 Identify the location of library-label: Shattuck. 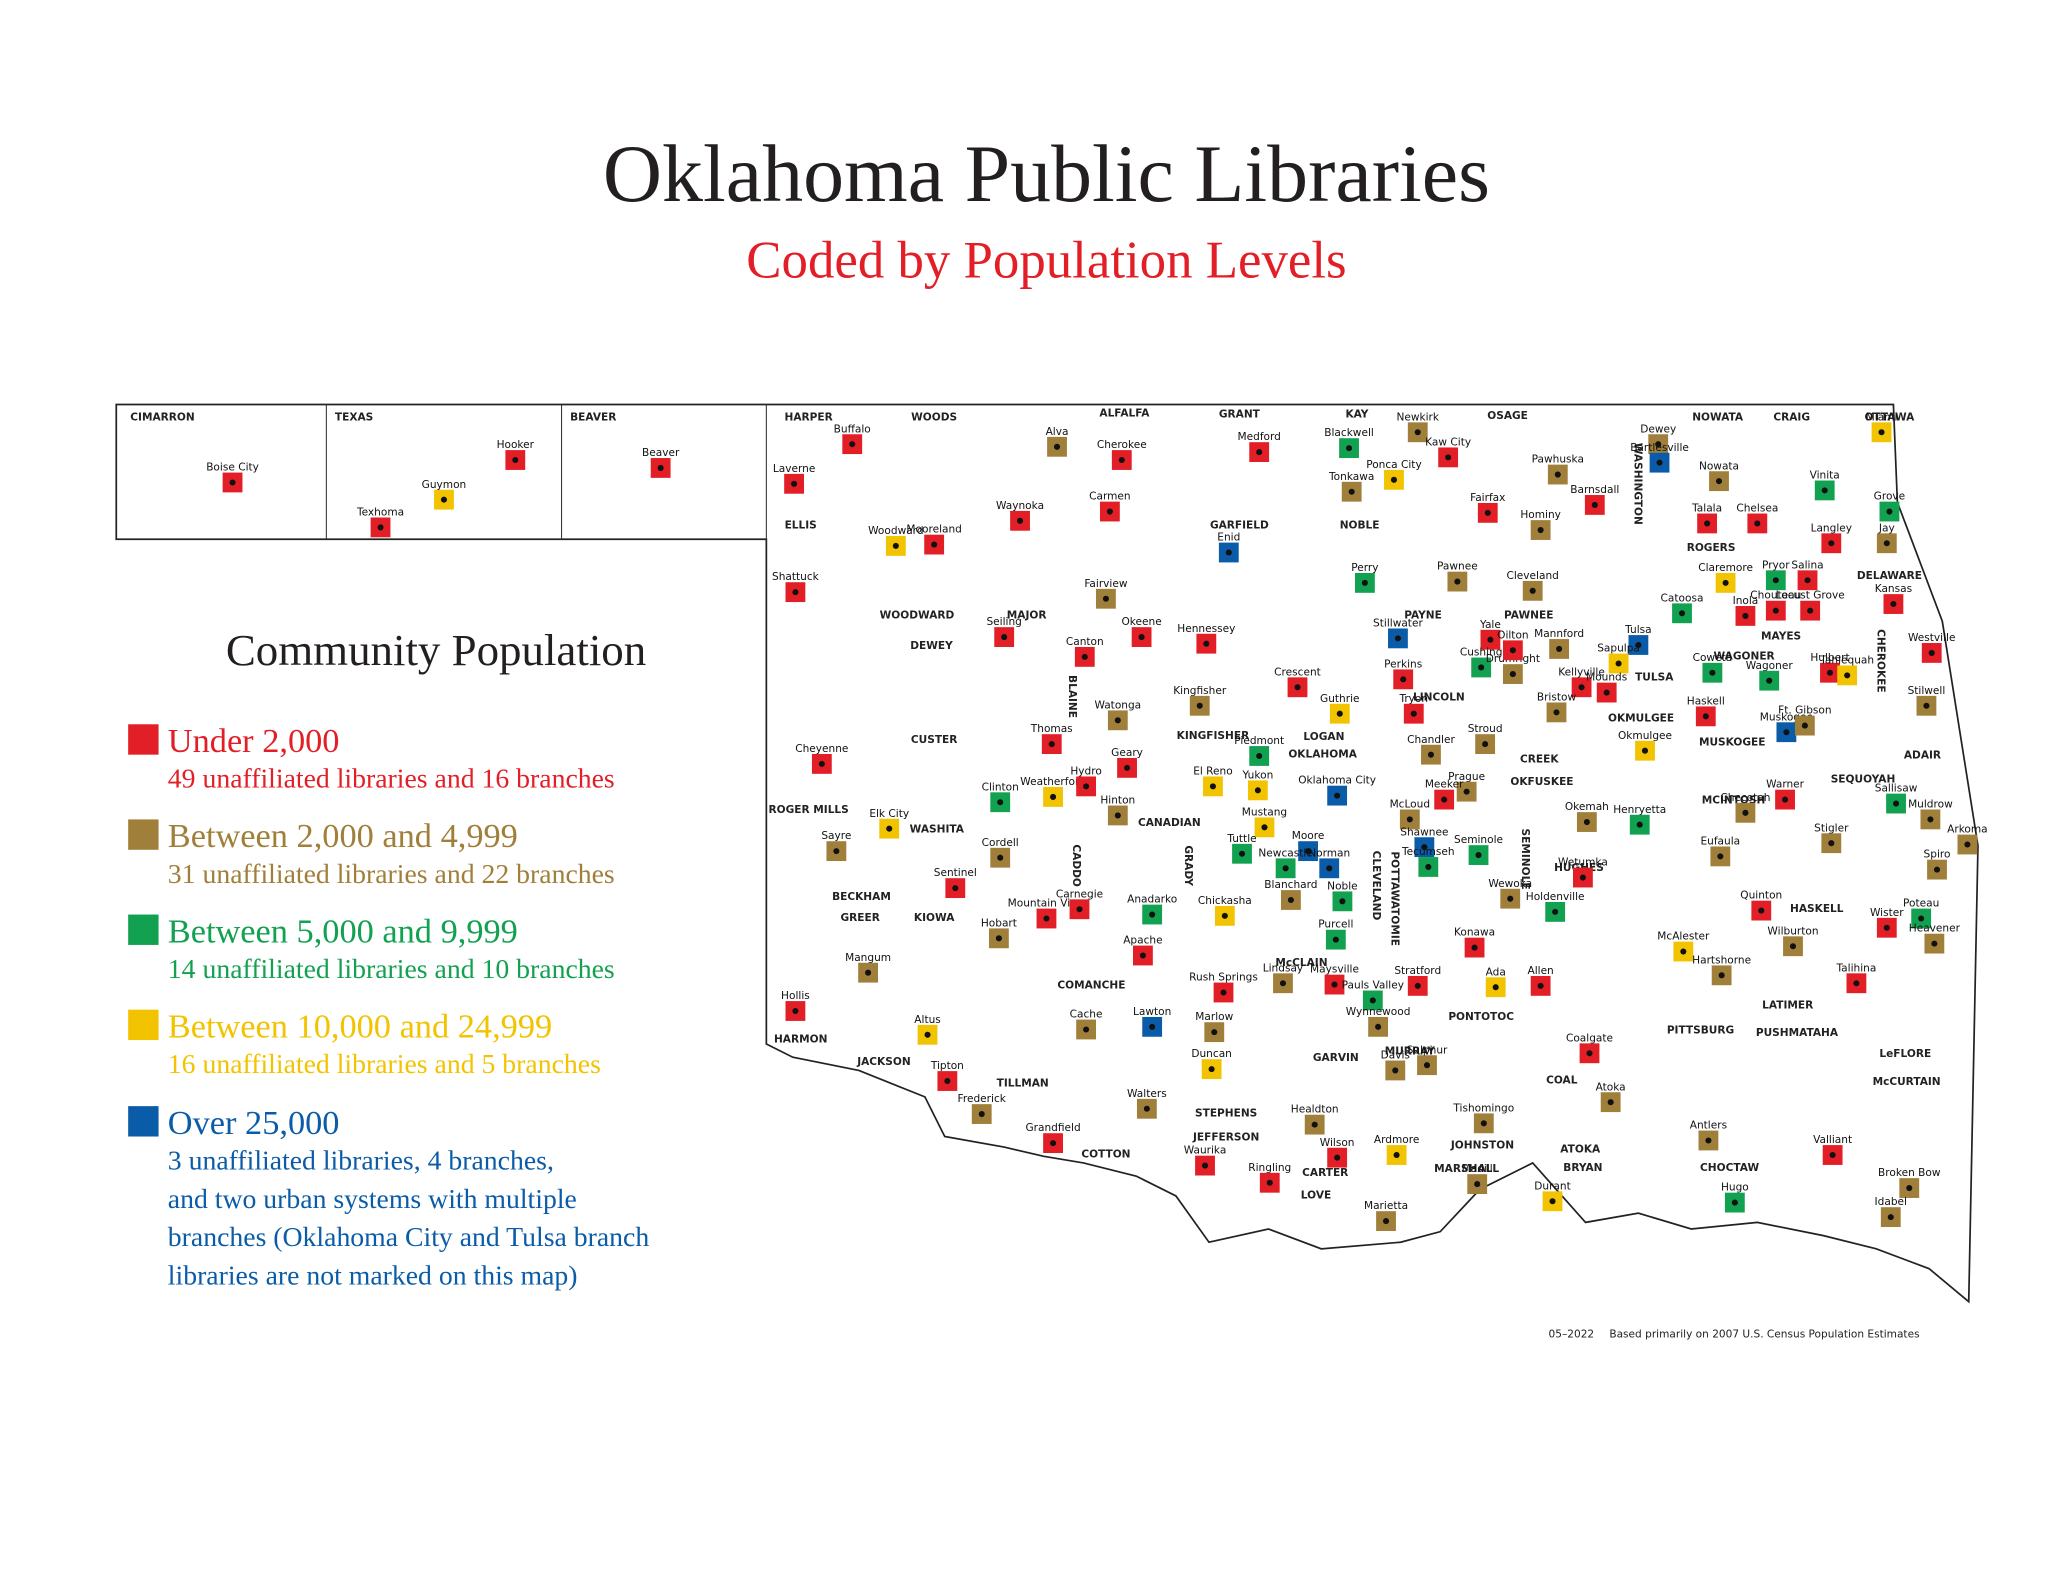
(796, 577).